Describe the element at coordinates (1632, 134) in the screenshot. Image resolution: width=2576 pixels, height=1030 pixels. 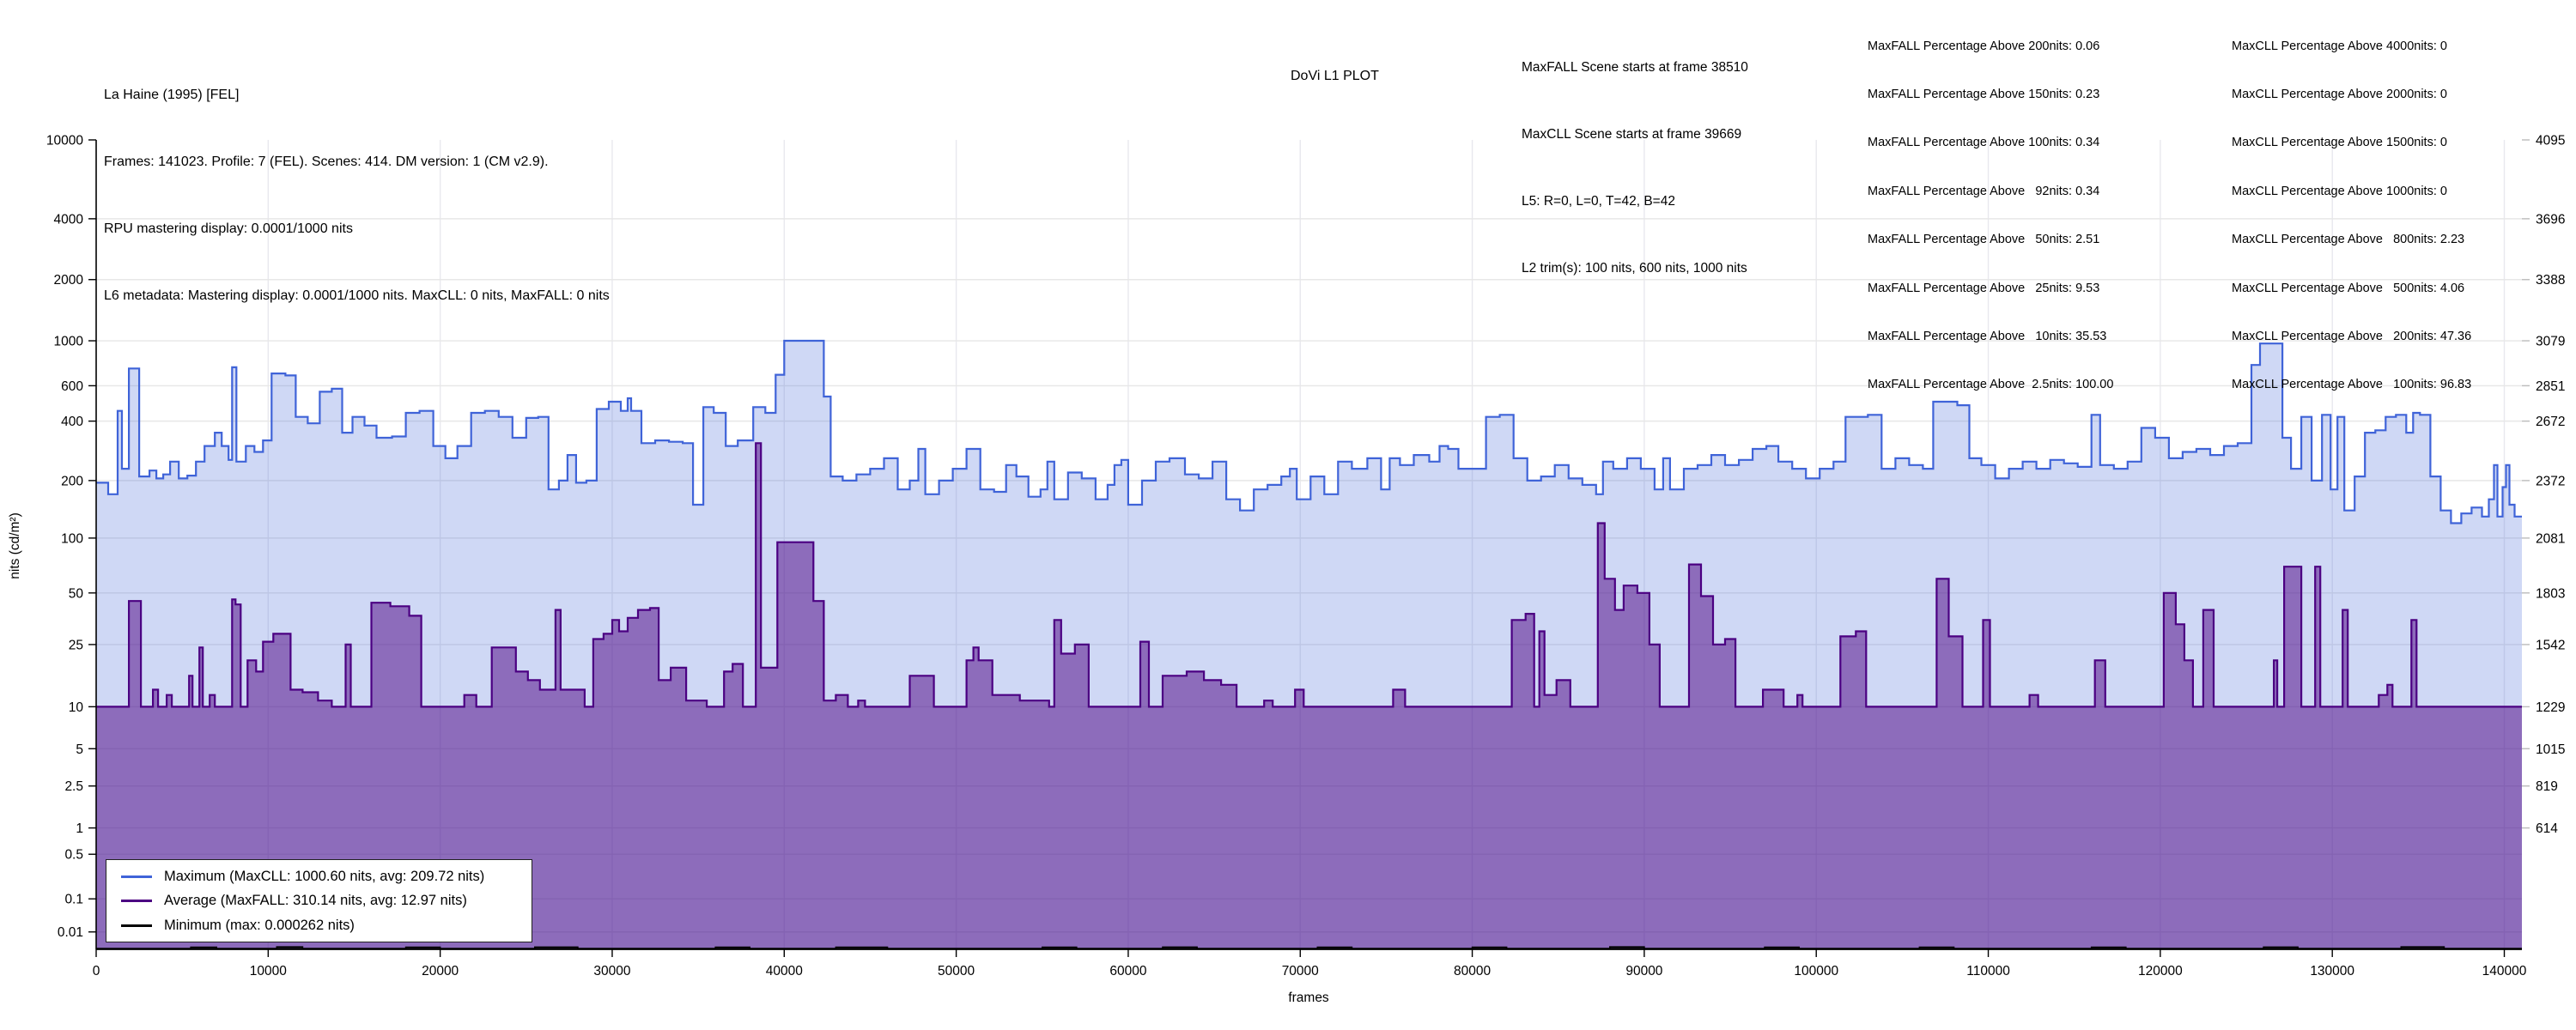
I see `maxcll-scene-line: MaxCLL Scene starts at frame 39669` at that location.